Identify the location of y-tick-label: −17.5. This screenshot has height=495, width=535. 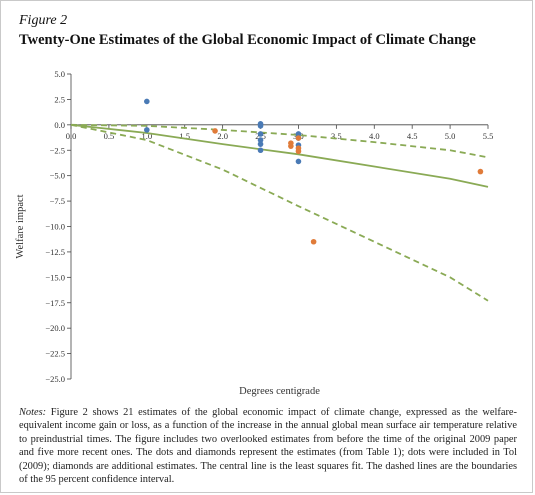
(55, 303).